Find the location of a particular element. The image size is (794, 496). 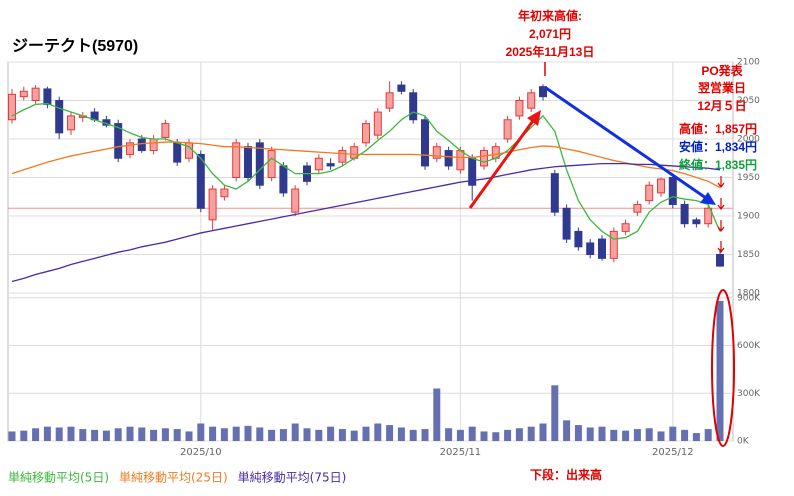

annotation: 2,071円 is located at coordinates (550, 34).